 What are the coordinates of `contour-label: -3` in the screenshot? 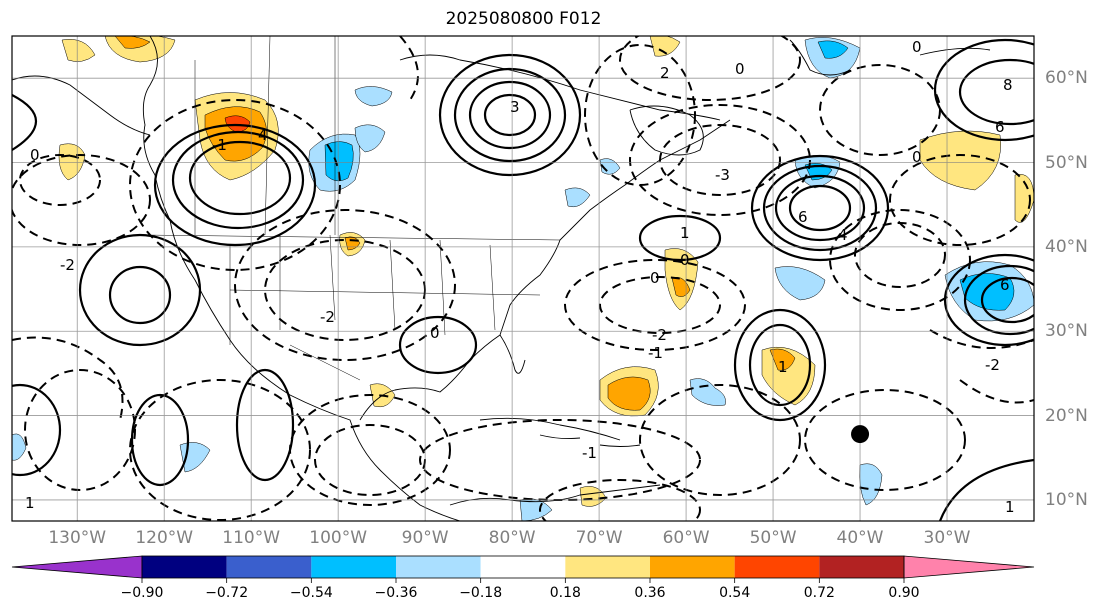 It's located at (722, 175).